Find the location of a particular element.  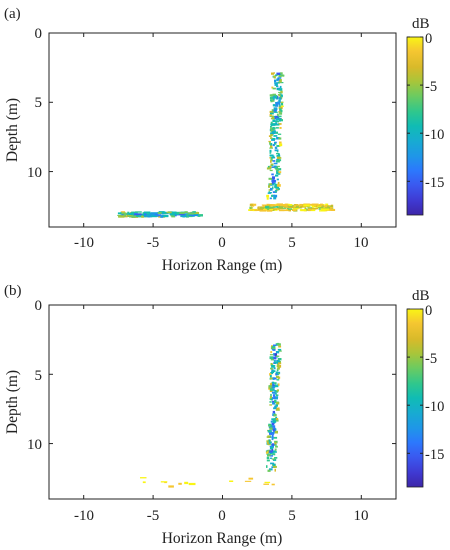

panel-a-ytick-label: 0 is located at coordinates (39, 34).